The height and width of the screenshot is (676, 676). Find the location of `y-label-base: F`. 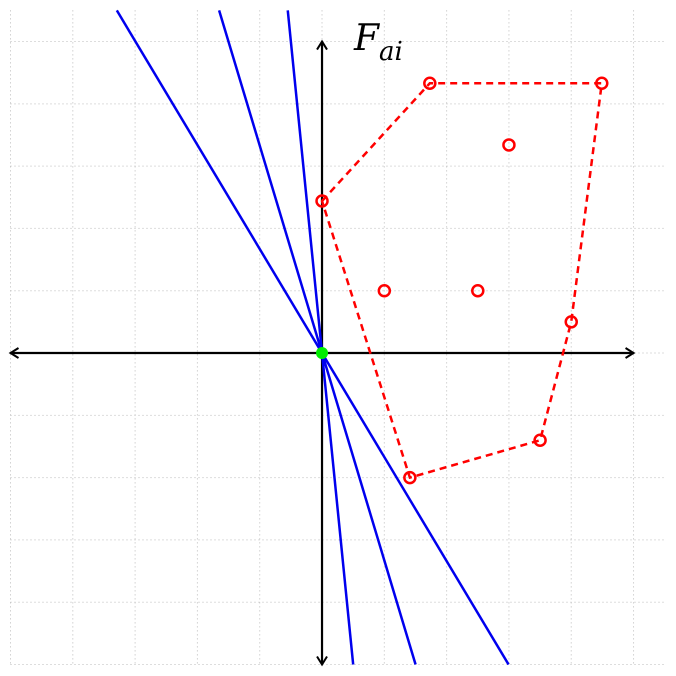

y-label-base: F is located at coordinates (367, 38).